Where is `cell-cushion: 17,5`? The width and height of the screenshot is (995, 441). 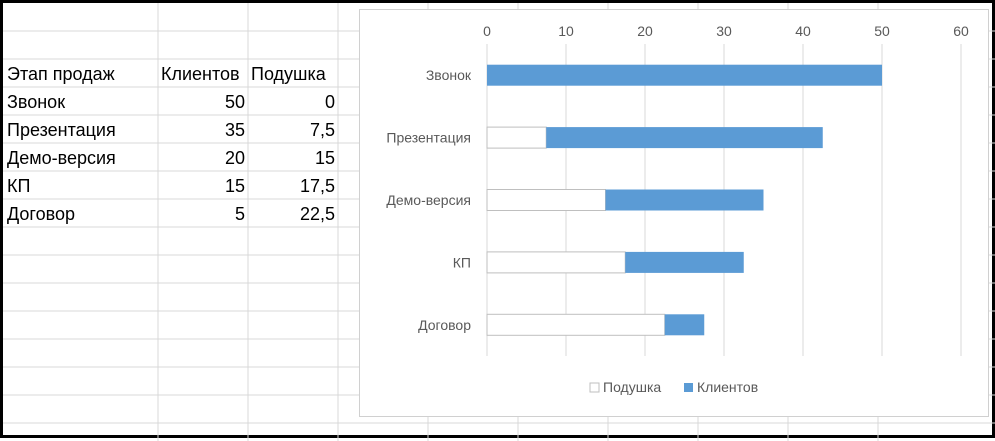 cell-cushion: 17,5 is located at coordinates (317, 186).